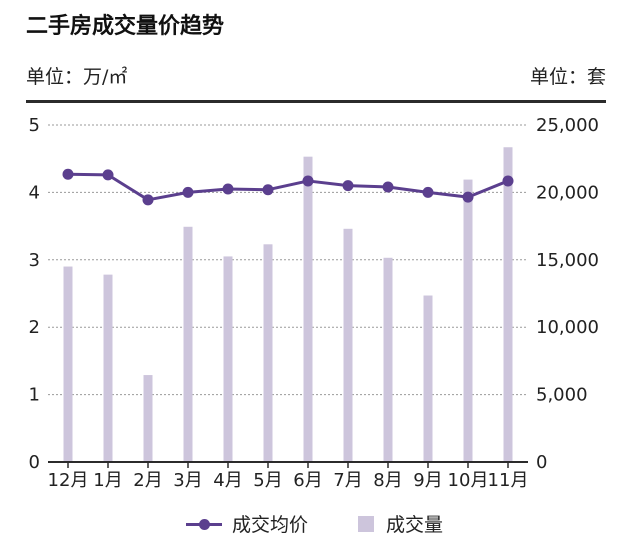 This screenshot has width=620, height=552. Describe the element at coordinates (125, 26) in the screenshot. I see `chart-title: 二手房成交量价趋势` at that location.